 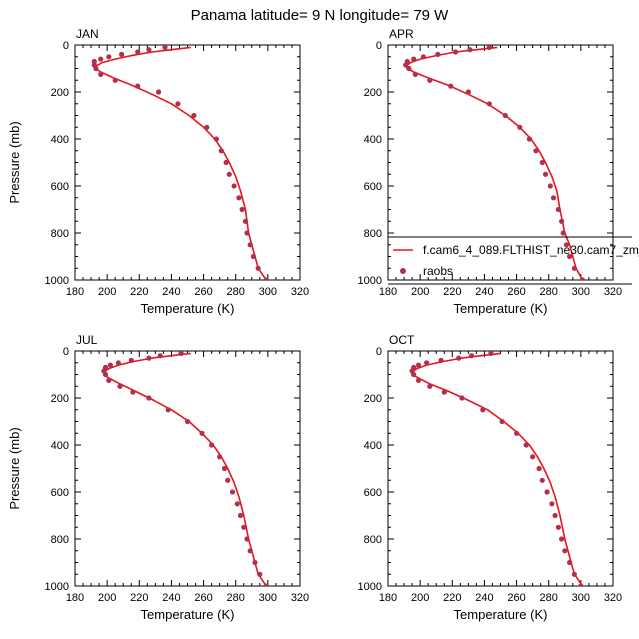 I want to click on x-tick-label: 320, so click(x=300, y=292).